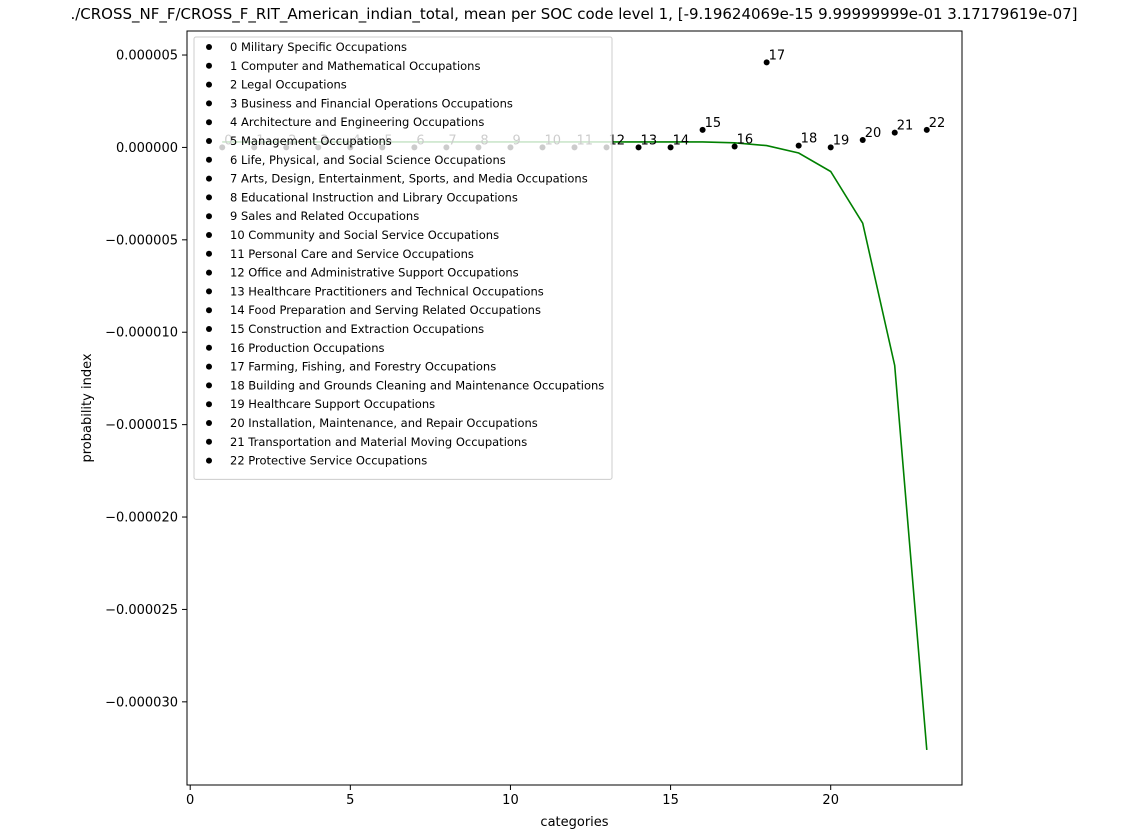 This screenshot has height=838, width=1148. Describe the element at coordinates (147, 56) in the screenshot. I see `y-tick-label: 0.000005` at that location.